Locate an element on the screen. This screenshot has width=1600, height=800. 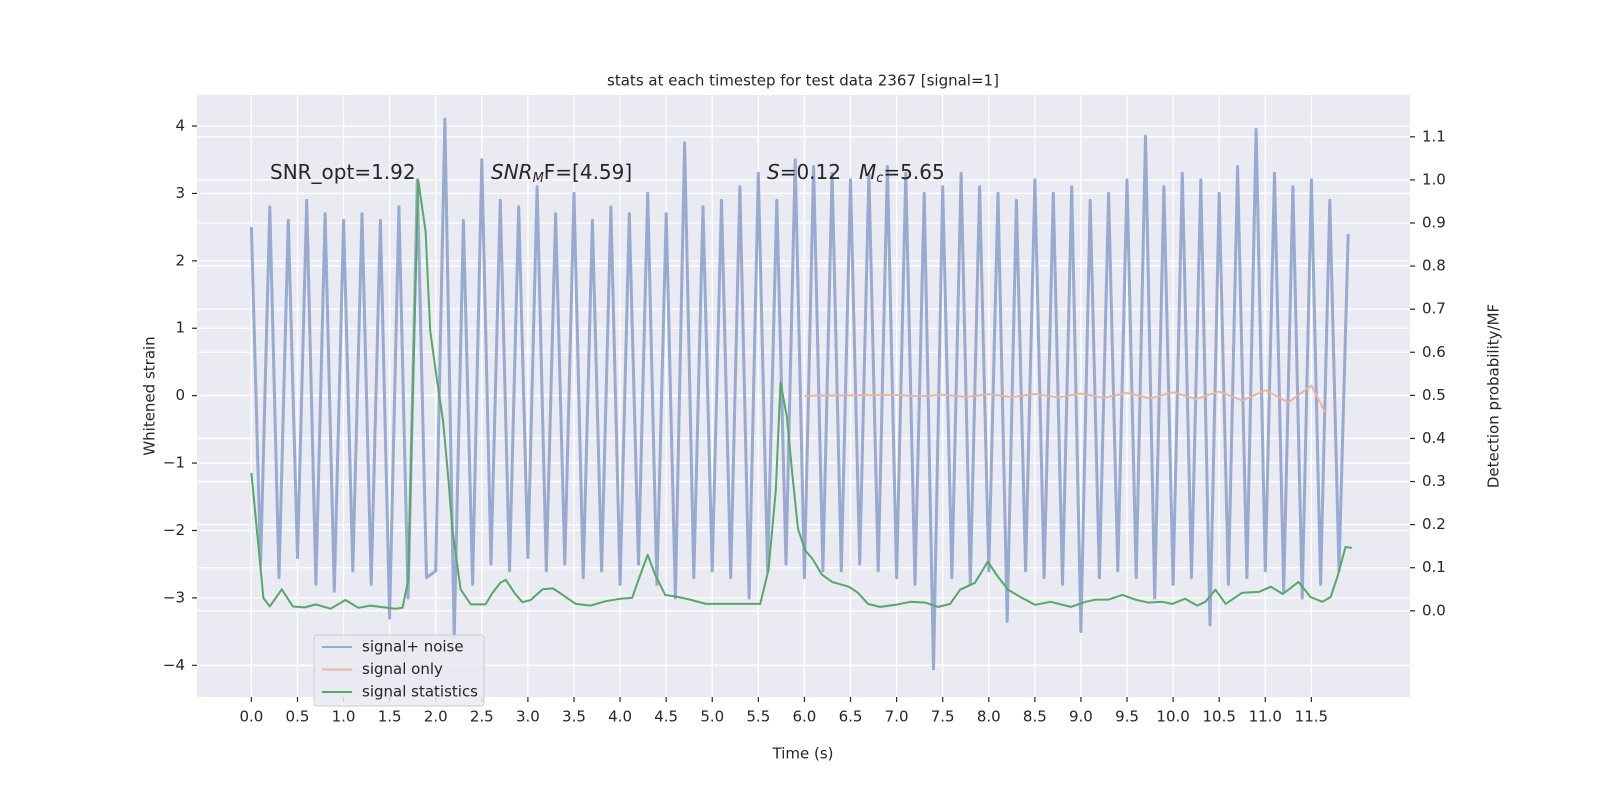
annotation: SNR_opt=1.92 is located at coordinates (343, 172).